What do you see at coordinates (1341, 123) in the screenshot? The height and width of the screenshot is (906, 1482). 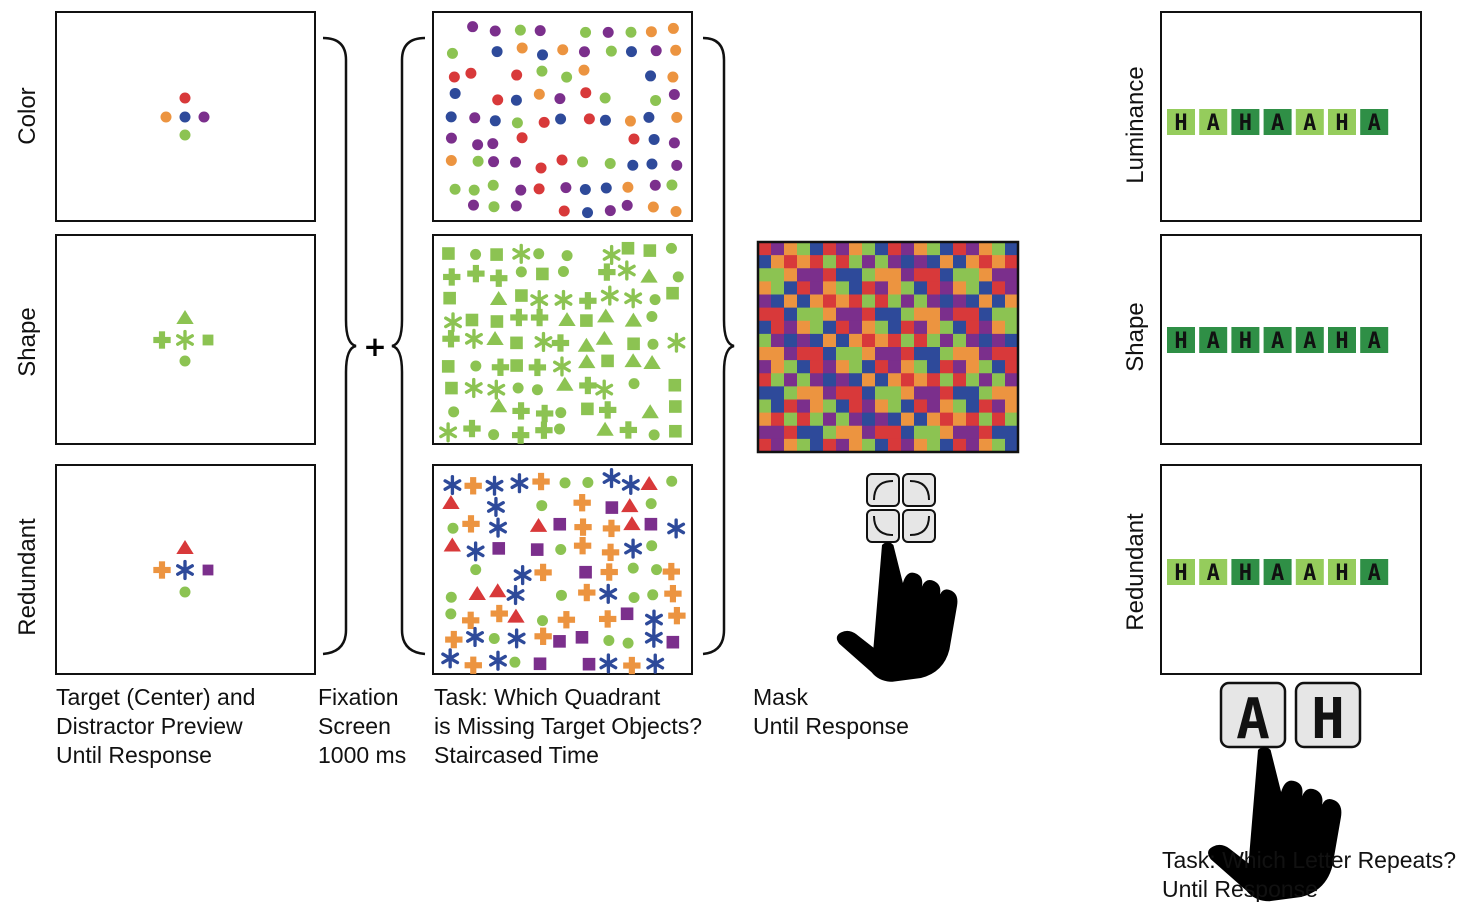 I see `letter-tile-row0-5-label: H` at bounding box center [1341, 123].